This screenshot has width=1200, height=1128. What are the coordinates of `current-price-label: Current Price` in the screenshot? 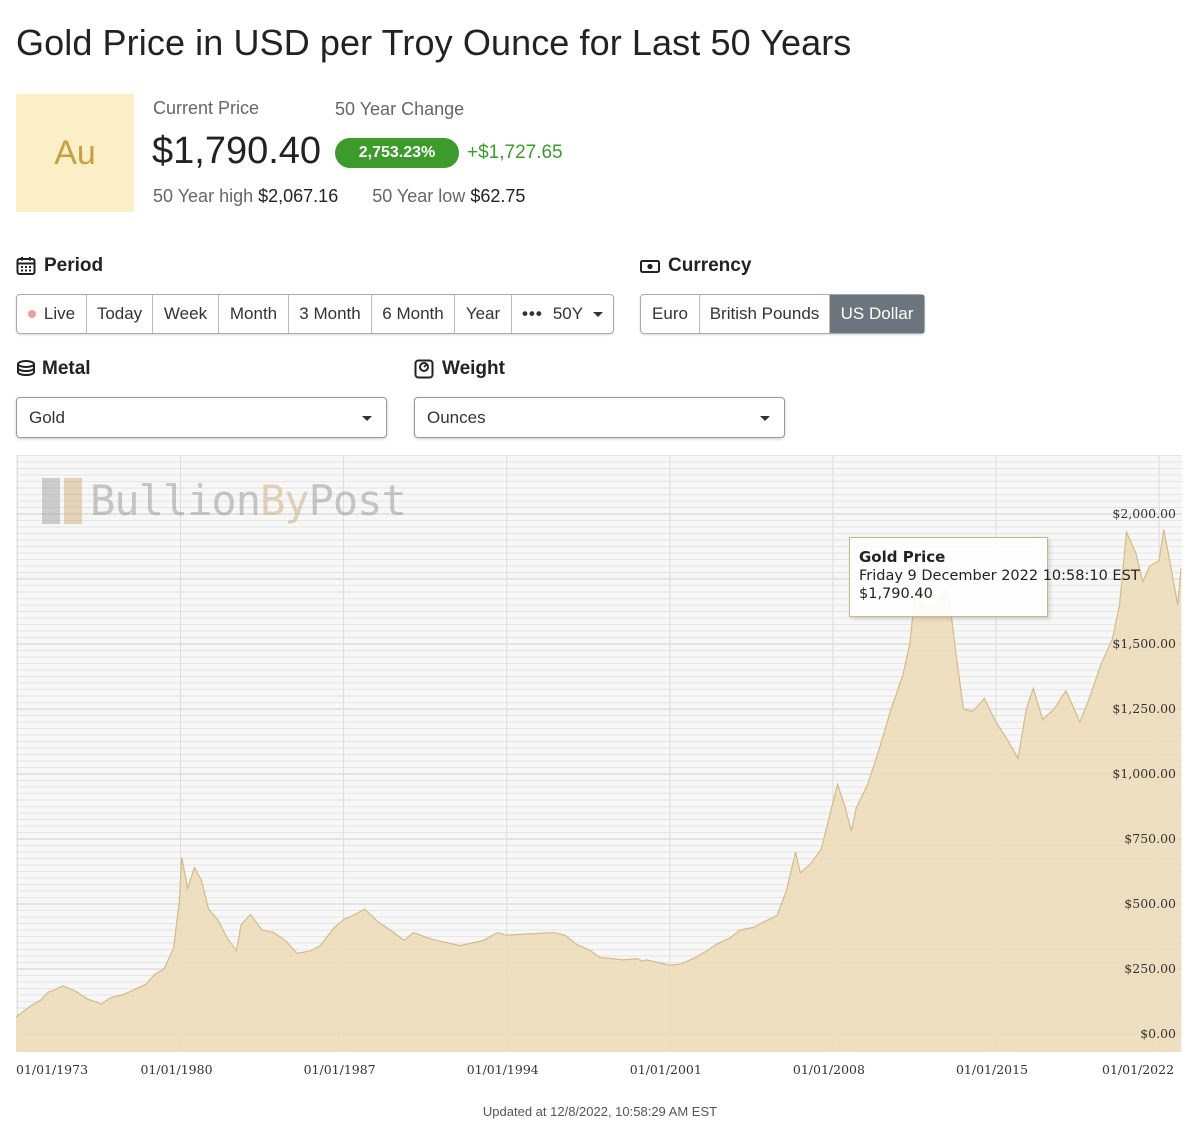 It's located at (206, 108).